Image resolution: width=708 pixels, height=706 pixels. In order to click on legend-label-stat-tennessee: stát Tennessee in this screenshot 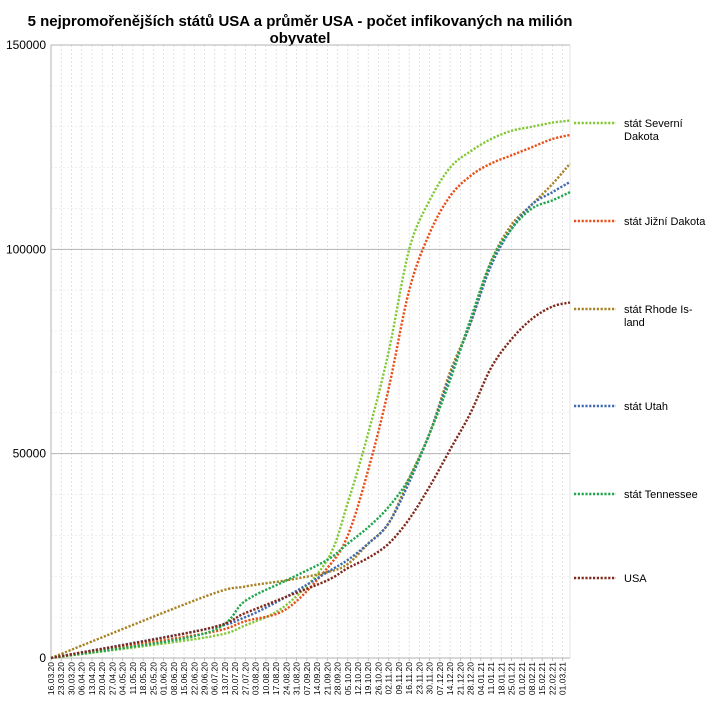, I will do `click(661, 495)`.